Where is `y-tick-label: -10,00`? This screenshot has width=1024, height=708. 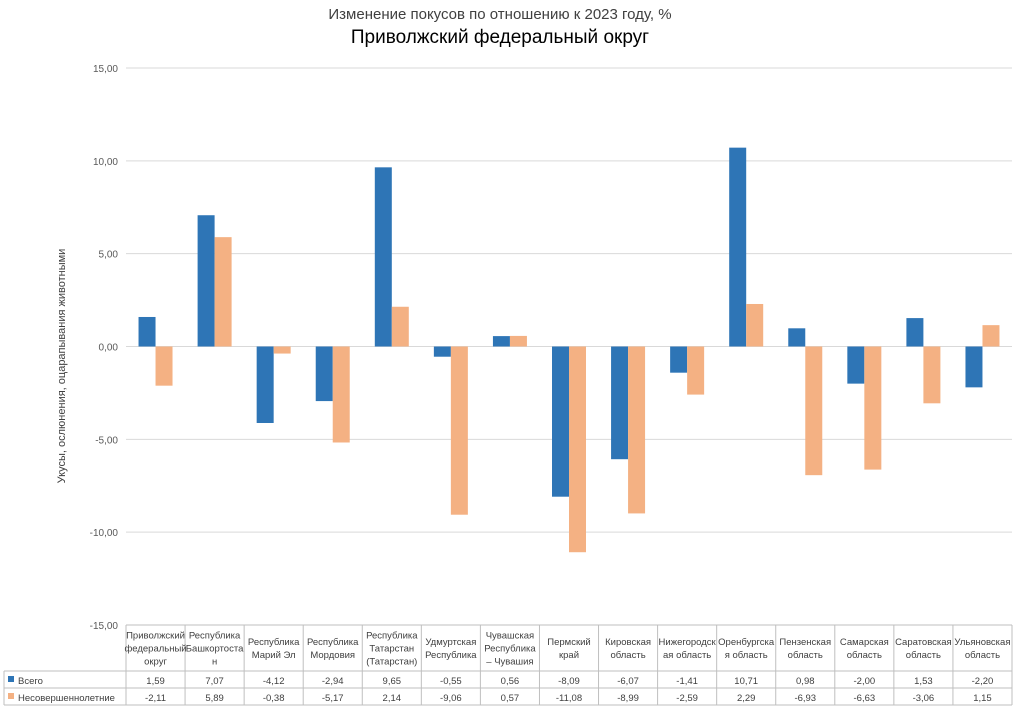 y-tick-label: -10,00 is located at coordinates (104, 533).